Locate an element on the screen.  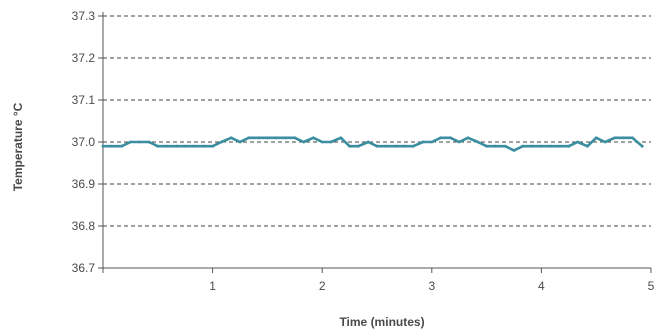
y-tick-label: 37.1 is located at coordinates (84, 100).